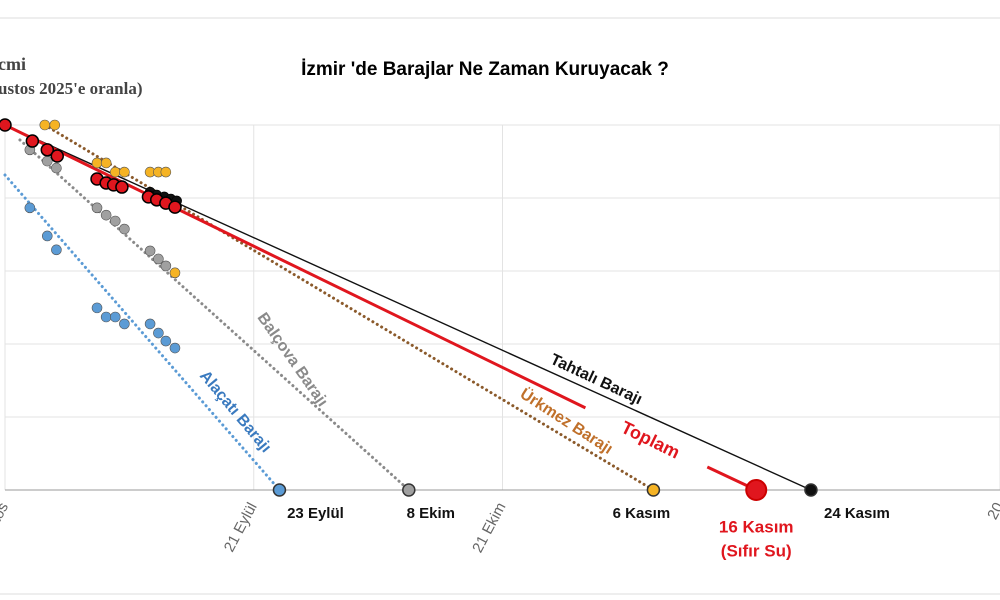  Describe the element at coordinates (71, 88) in the screenshot. I see `annotation: ustos 2025'e oranla)` at that location.